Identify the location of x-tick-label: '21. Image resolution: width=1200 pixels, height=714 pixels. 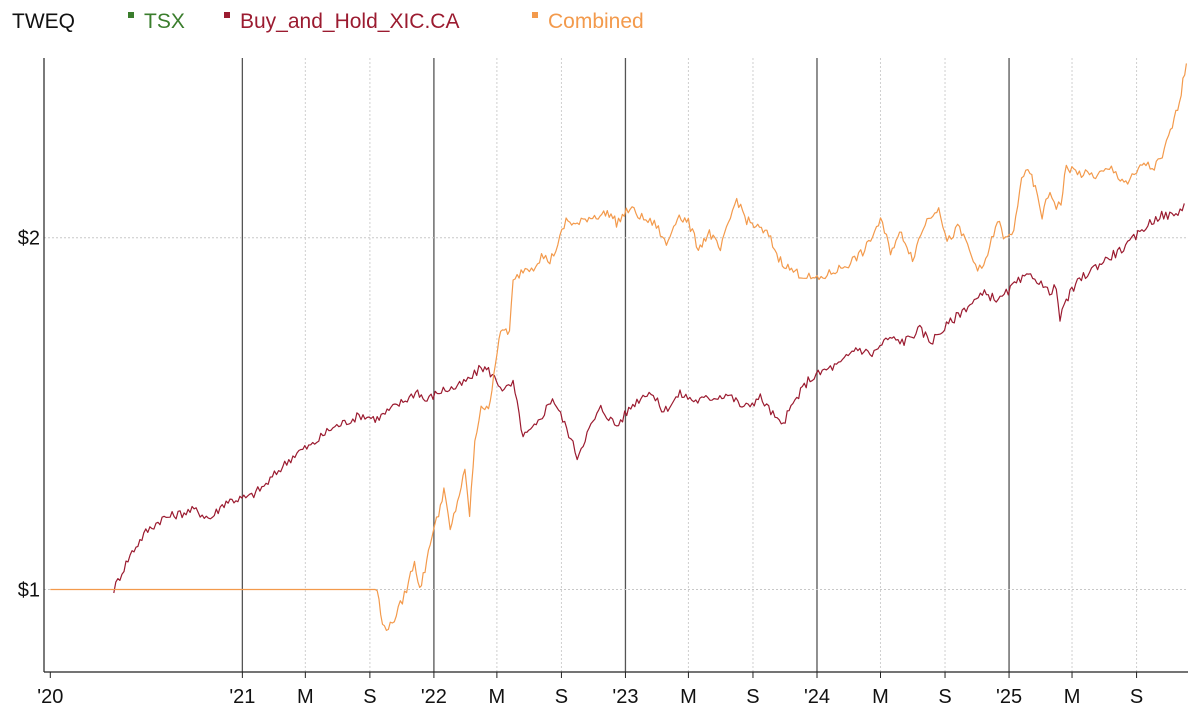
(242, 697).